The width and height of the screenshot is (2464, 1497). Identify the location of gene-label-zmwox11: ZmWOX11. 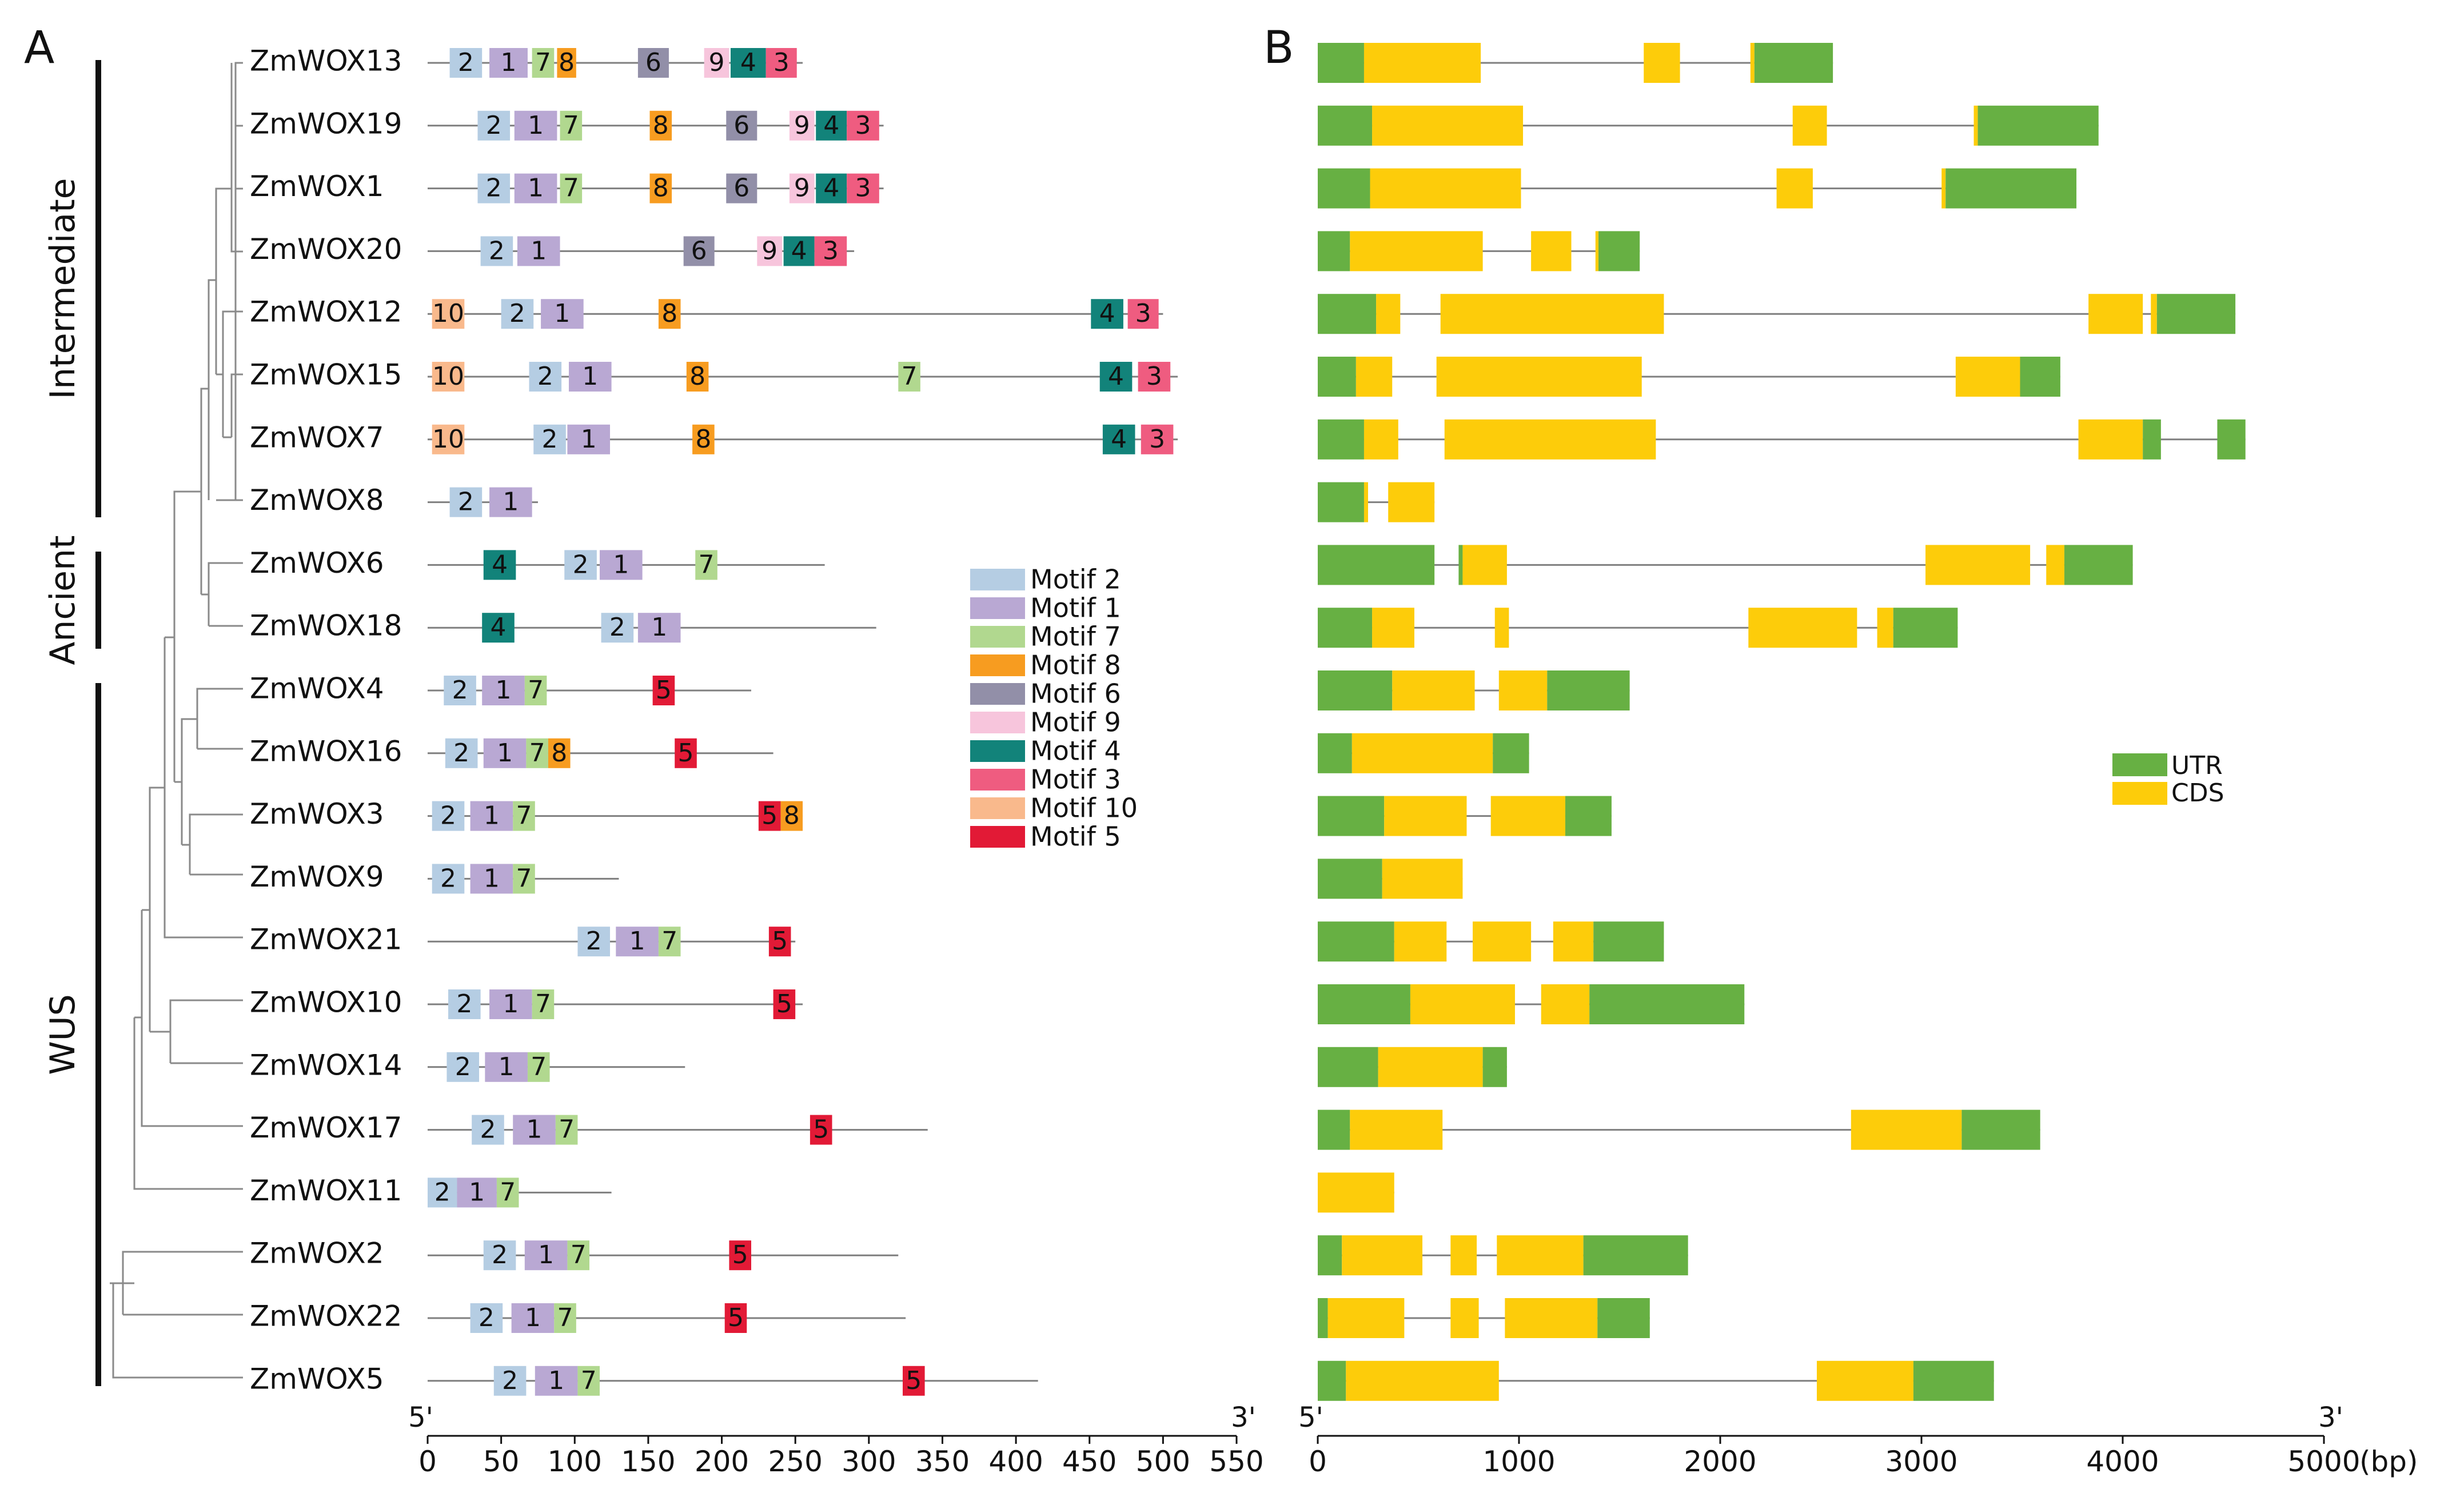
(326, 1190).